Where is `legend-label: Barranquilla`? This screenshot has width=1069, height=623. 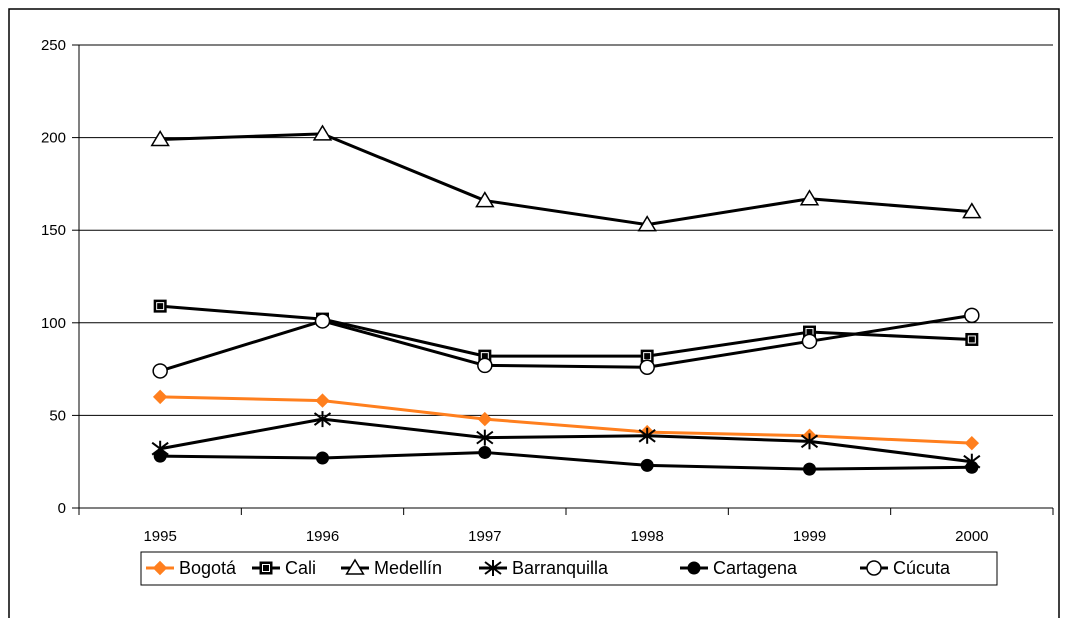
legend-label: Barranquilla is located at coordinates (560, 568).